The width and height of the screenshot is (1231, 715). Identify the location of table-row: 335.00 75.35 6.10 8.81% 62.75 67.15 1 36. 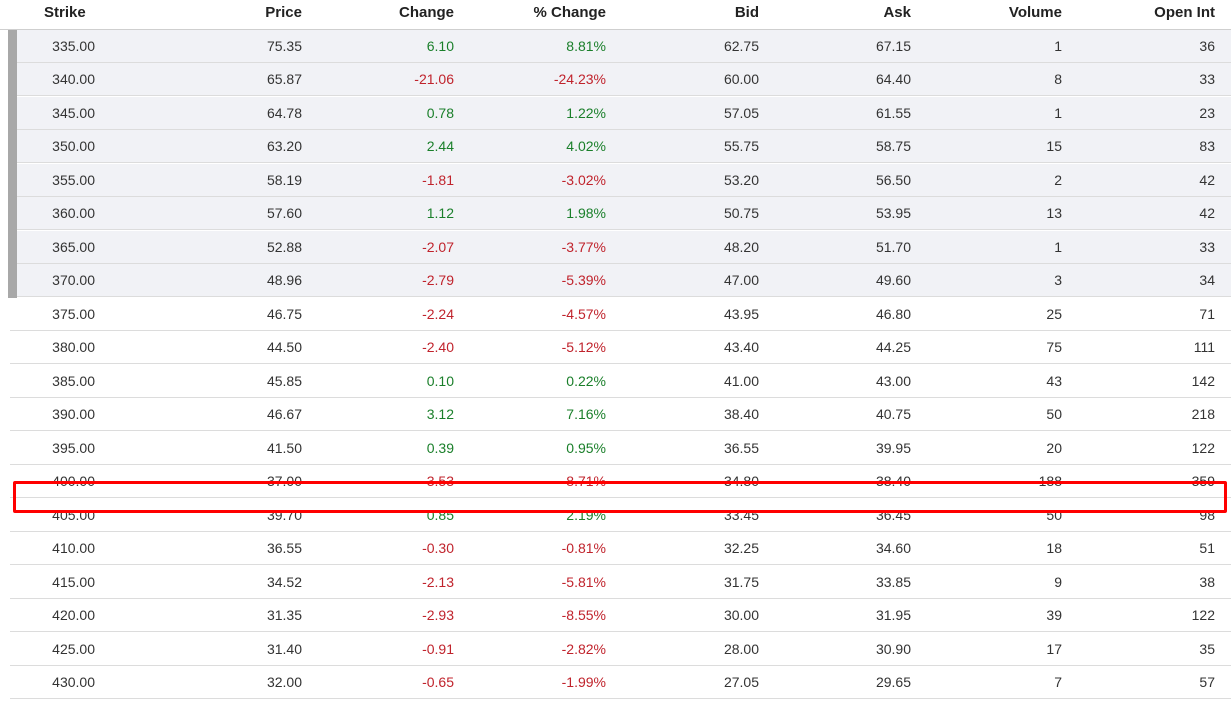
(619, 46).